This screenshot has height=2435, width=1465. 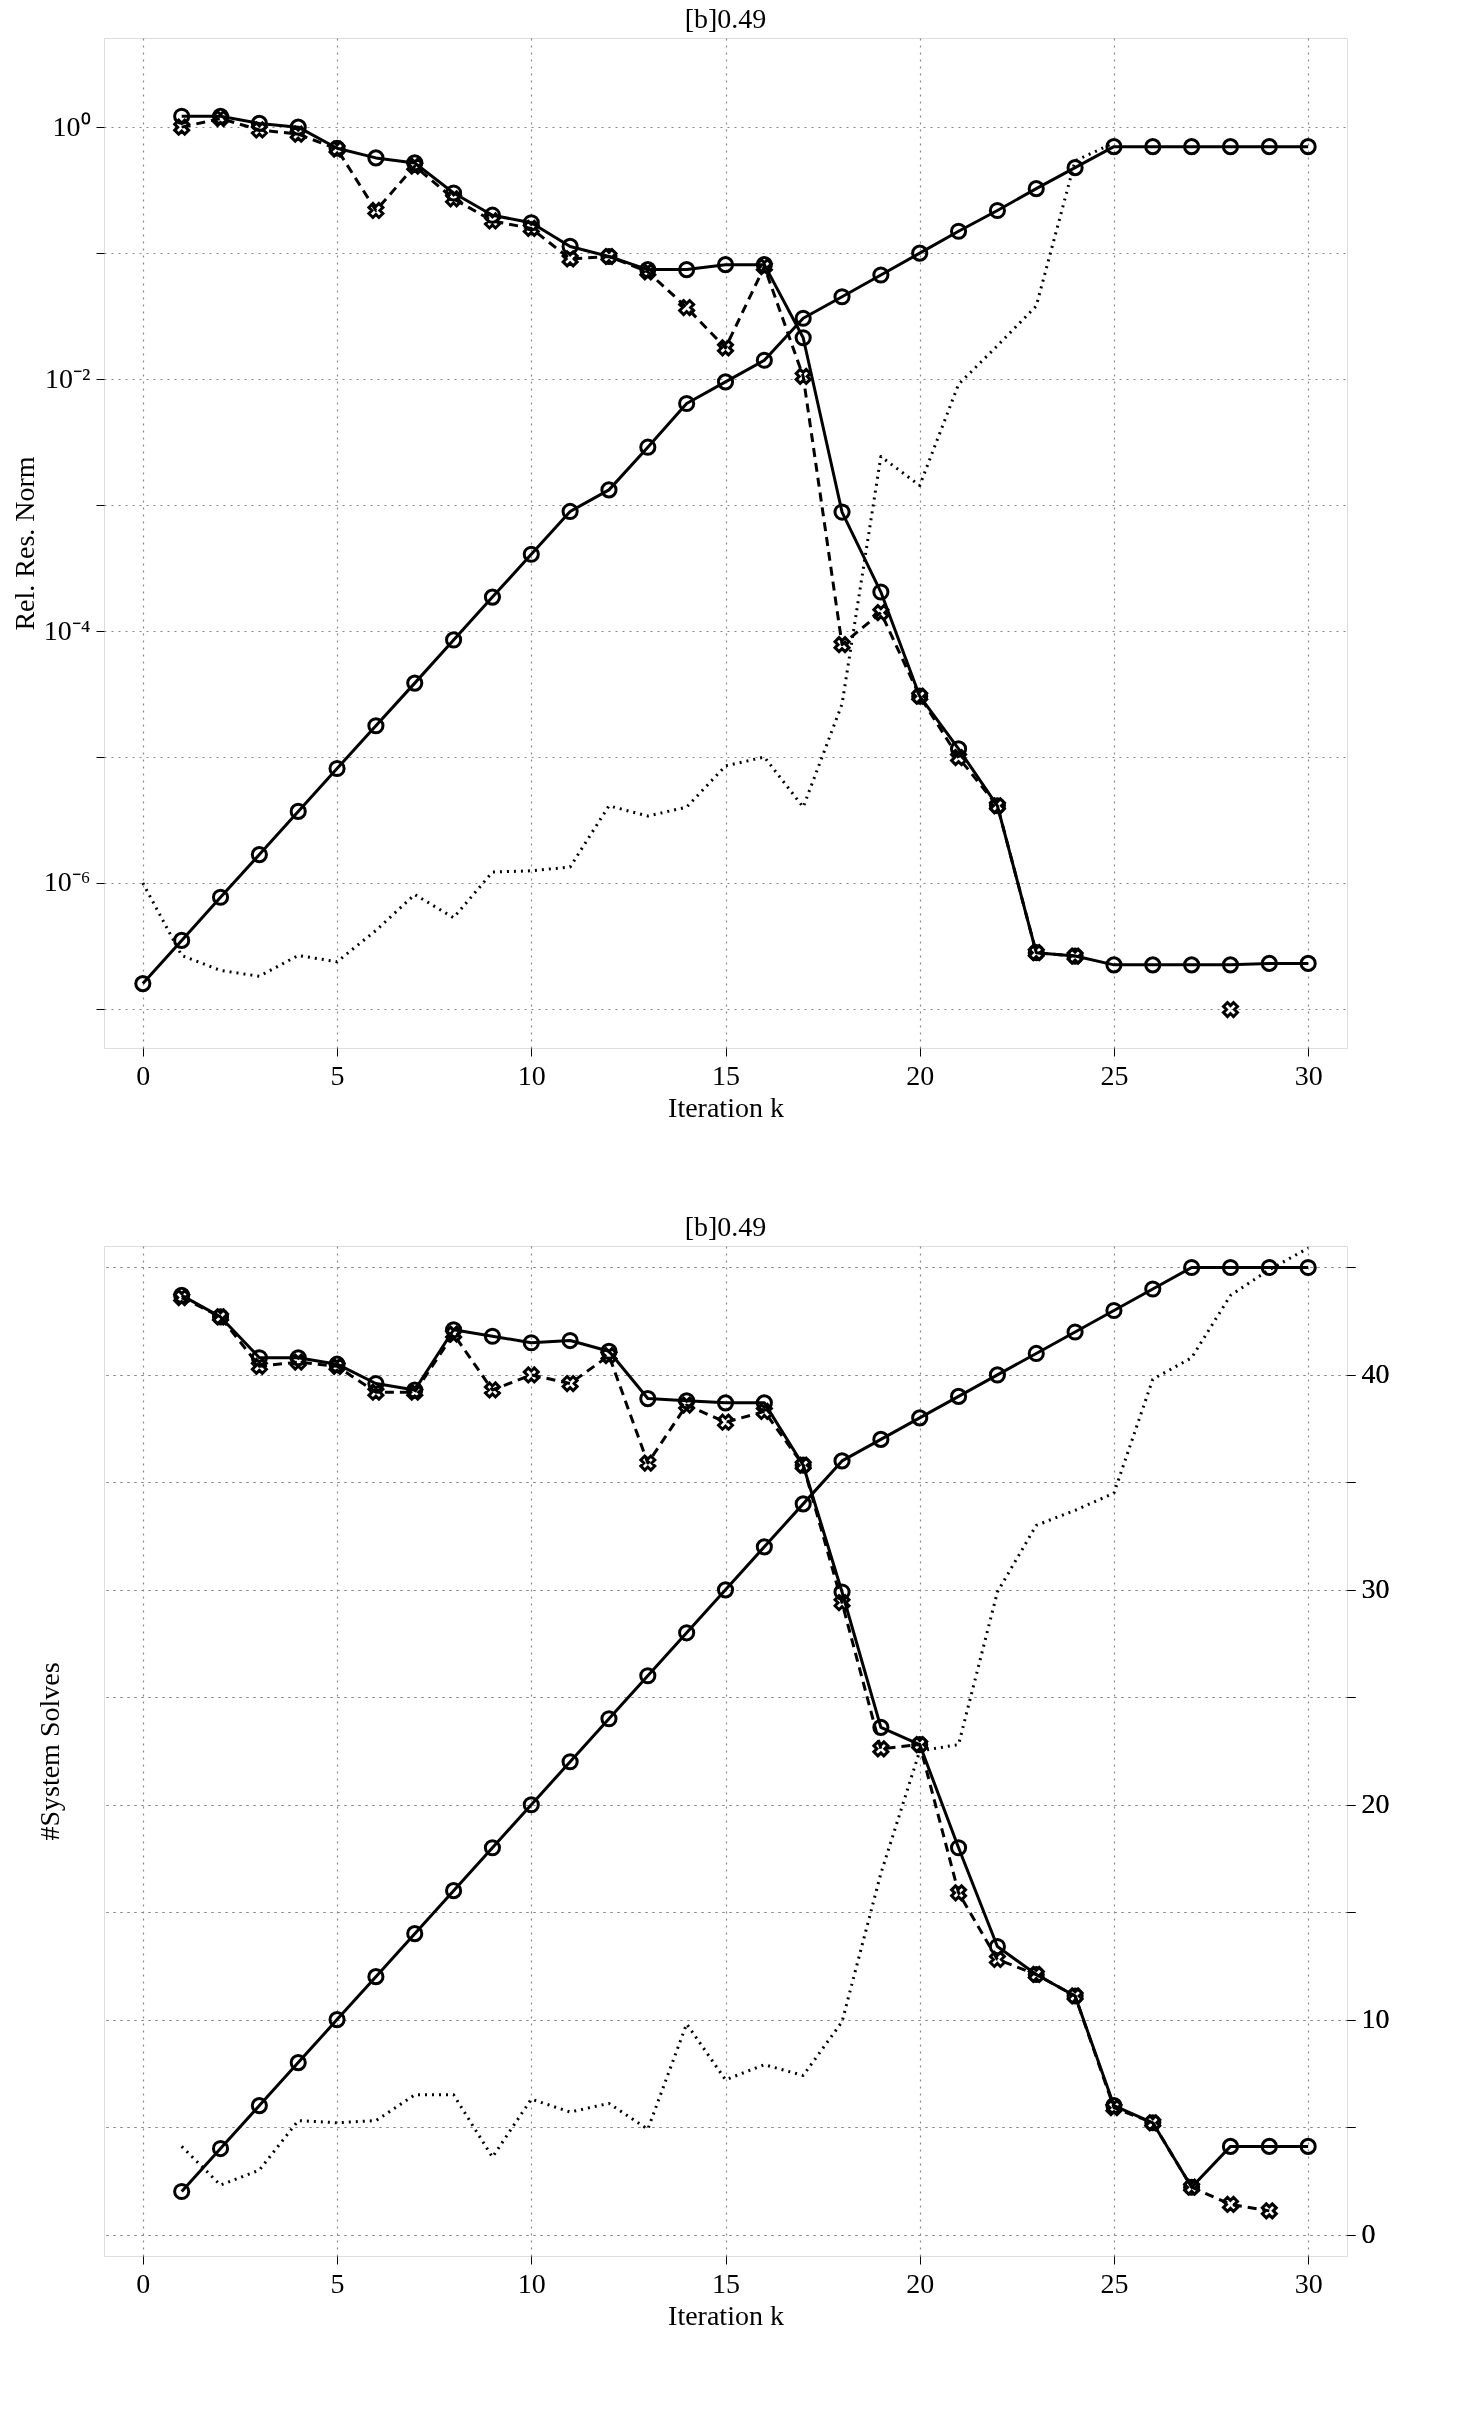 What do you see at coordinates (1375, 1589) in the screenshot?
I see `y2-tick-label: 30` at bounding box center [1375, 1589].